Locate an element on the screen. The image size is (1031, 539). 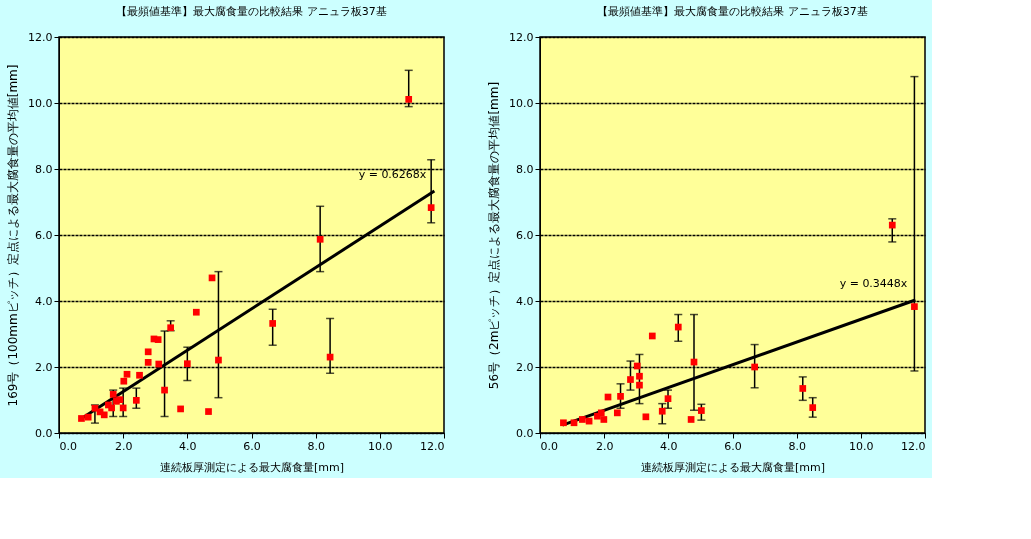
y-axis-title: 169号（100mmピッチ）定点による最大腐食量の平均値[mm] is located at coordinates (13, 235).